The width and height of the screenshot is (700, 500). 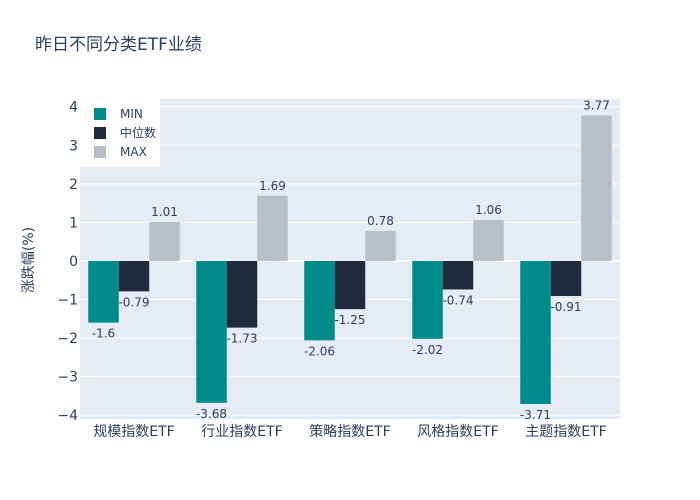 I want to click on data-label: -3.68, so click(x=211, y=414).